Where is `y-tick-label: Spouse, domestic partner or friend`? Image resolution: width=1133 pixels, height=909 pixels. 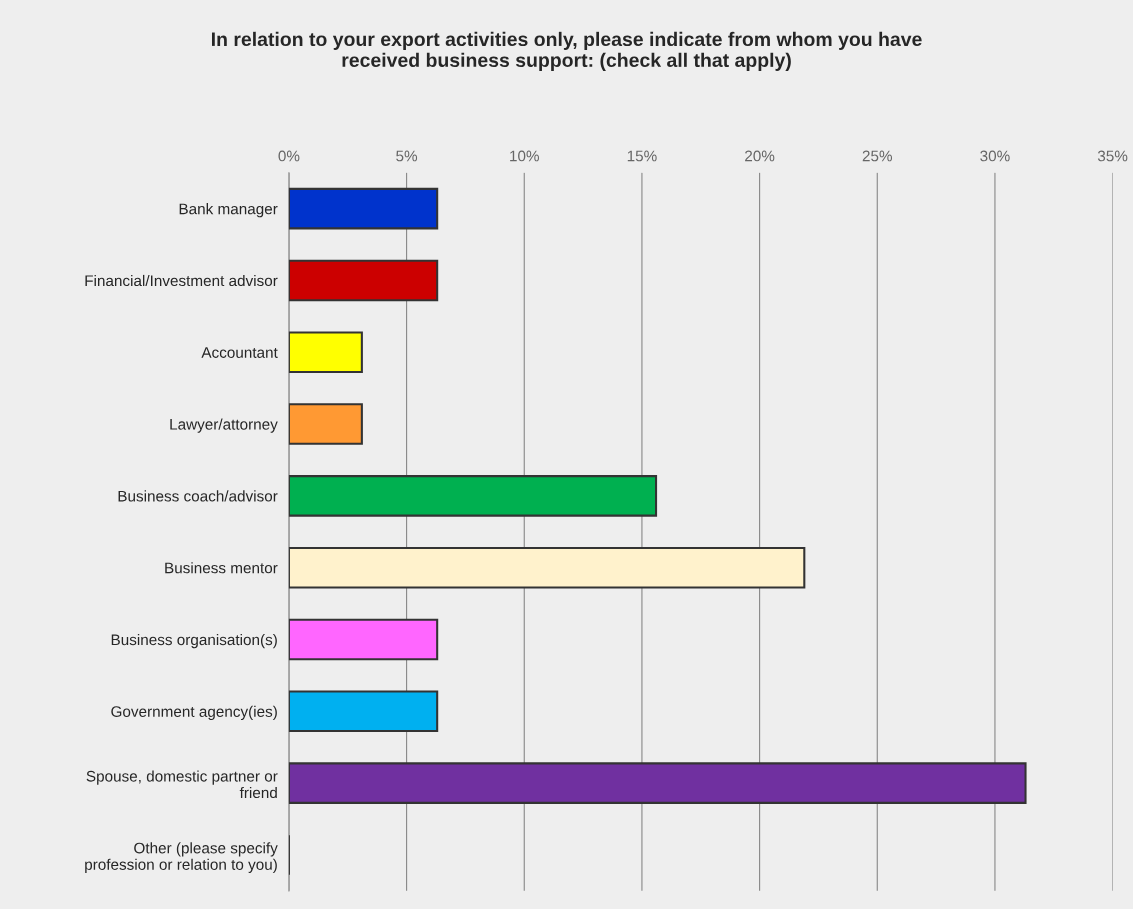
y-tick-label: Spouse, domestic partner or friend is located at coordinates (182, 784).